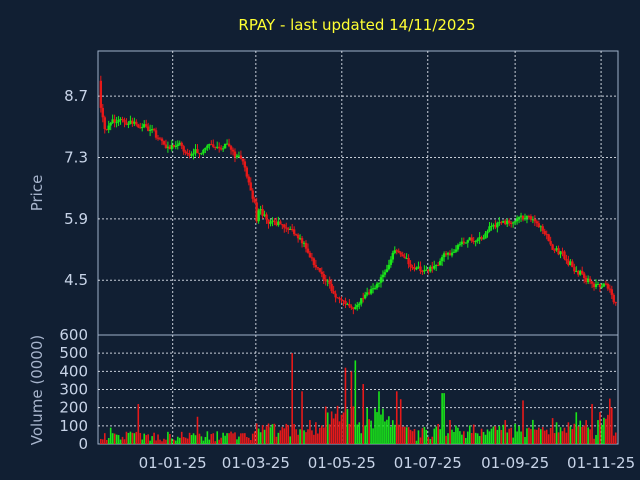 The width and height of the screenshot is (640, 480). I want to click on price-axis-label: Price, so click(37, 193).